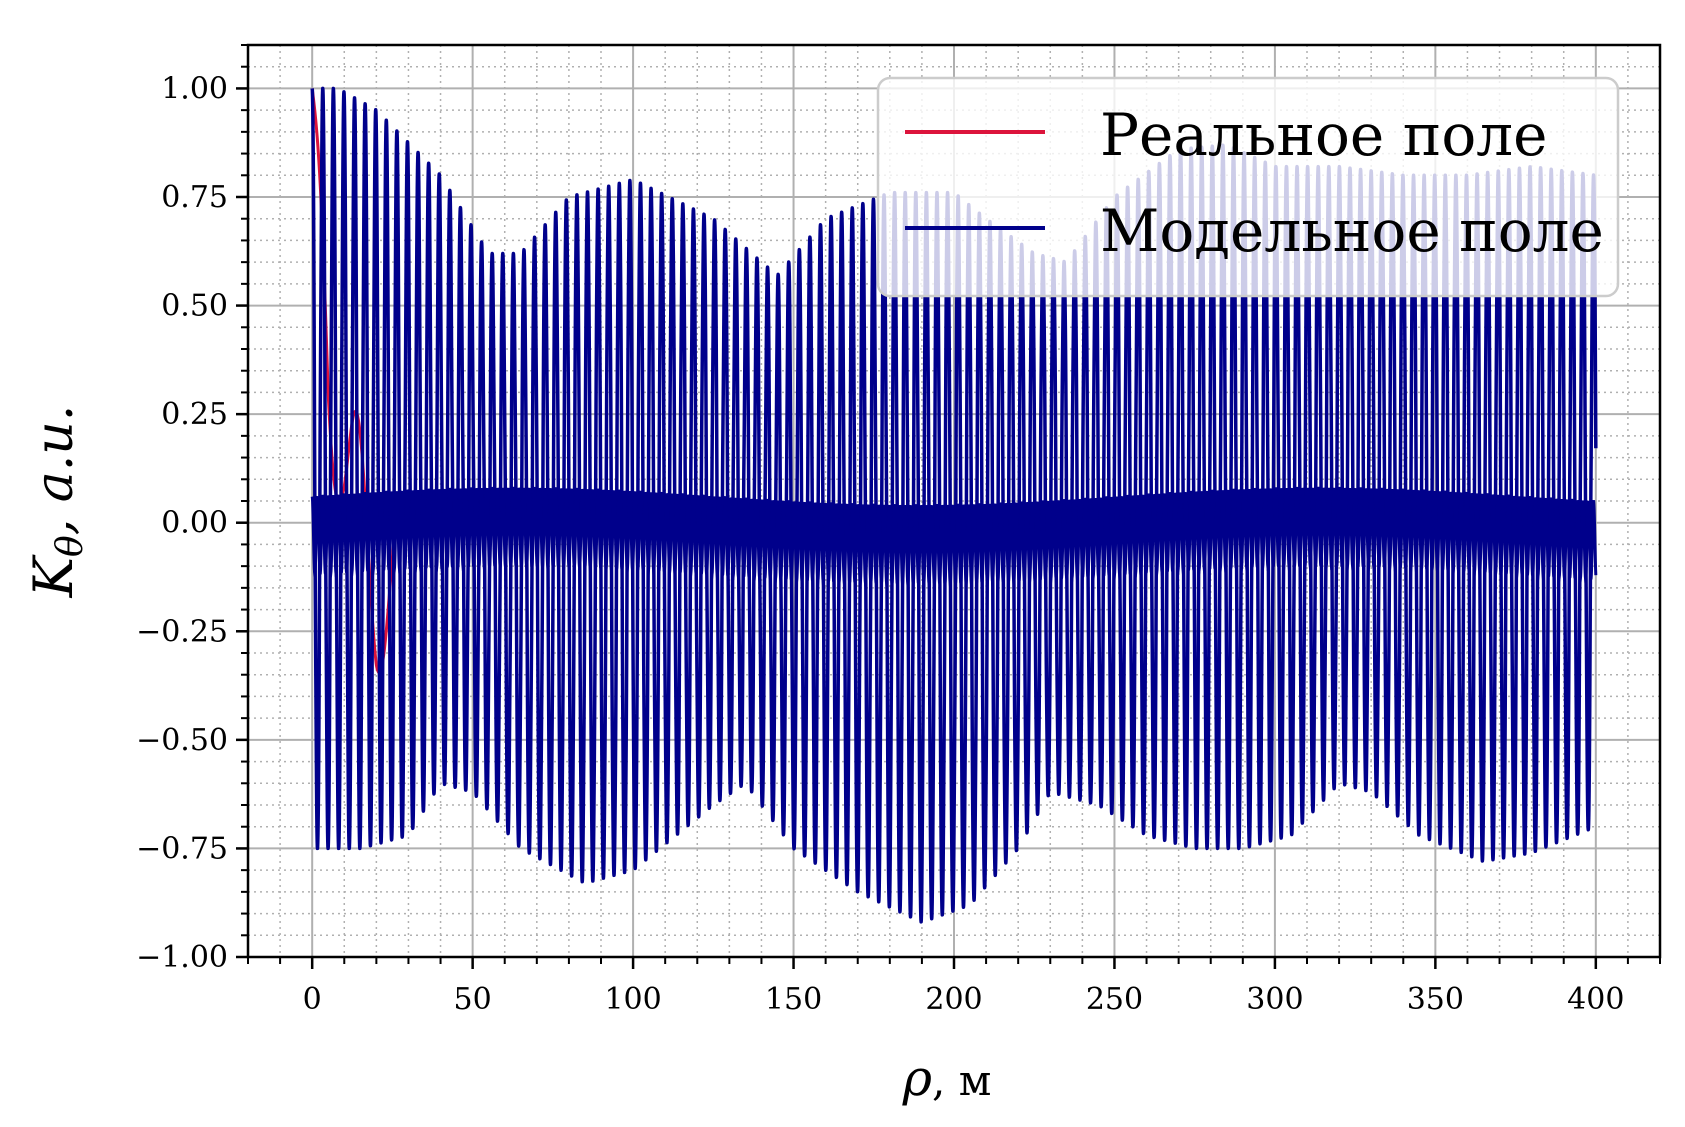 The height and width of the screenshot is (1127, 1685). What do you see at coordinates (1595, 999) in the screenshot?
I see `x-tick-label: 400` at bounding box center [1595, 999].